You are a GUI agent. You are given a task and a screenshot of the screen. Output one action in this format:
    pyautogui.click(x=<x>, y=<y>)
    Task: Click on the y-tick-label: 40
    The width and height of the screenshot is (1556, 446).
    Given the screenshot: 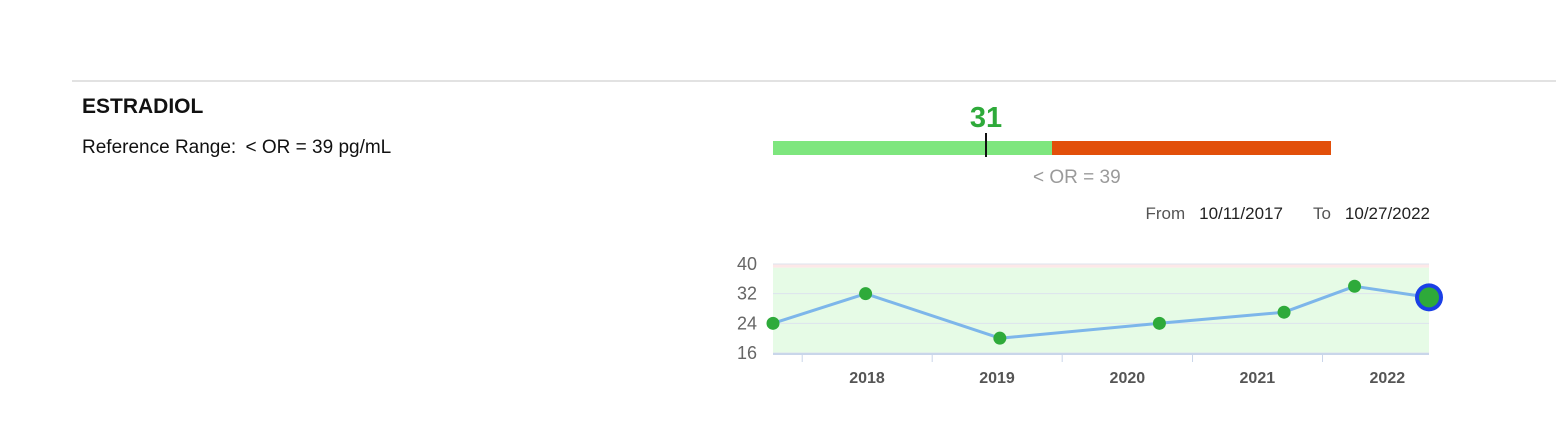 What is the action you would take?
    pyautogui.click(x=747, y=264)
    